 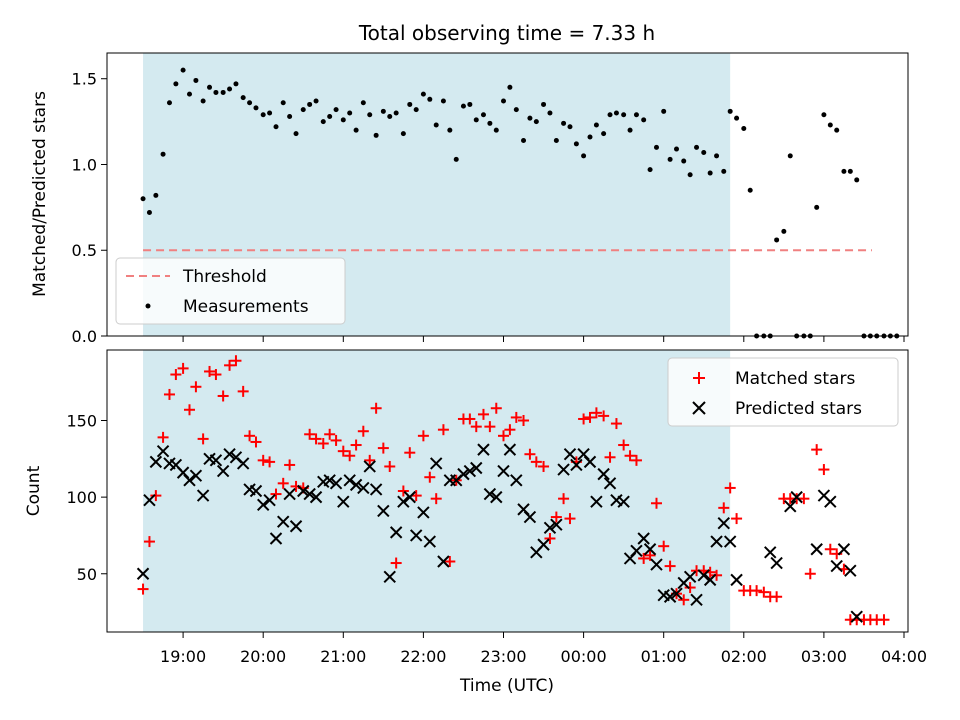 What do you see at coordinates (87, 574) in the screenshot?
I see `bottom-y-tick-label: 50` at bounding box center [87, 574].